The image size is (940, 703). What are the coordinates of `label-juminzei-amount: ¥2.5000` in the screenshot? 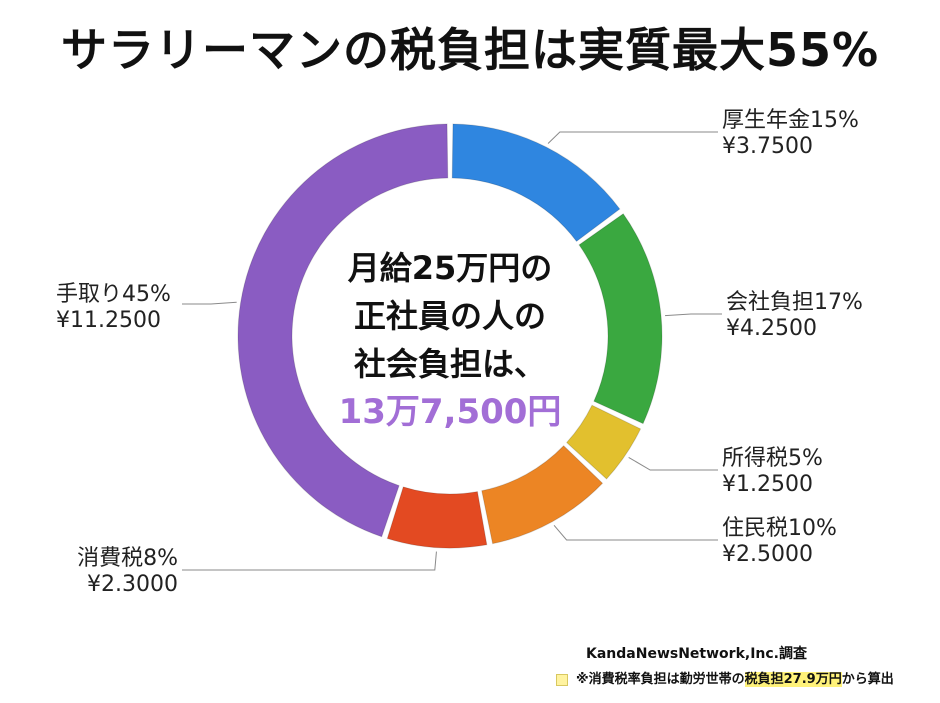 It's located at (767, 554).